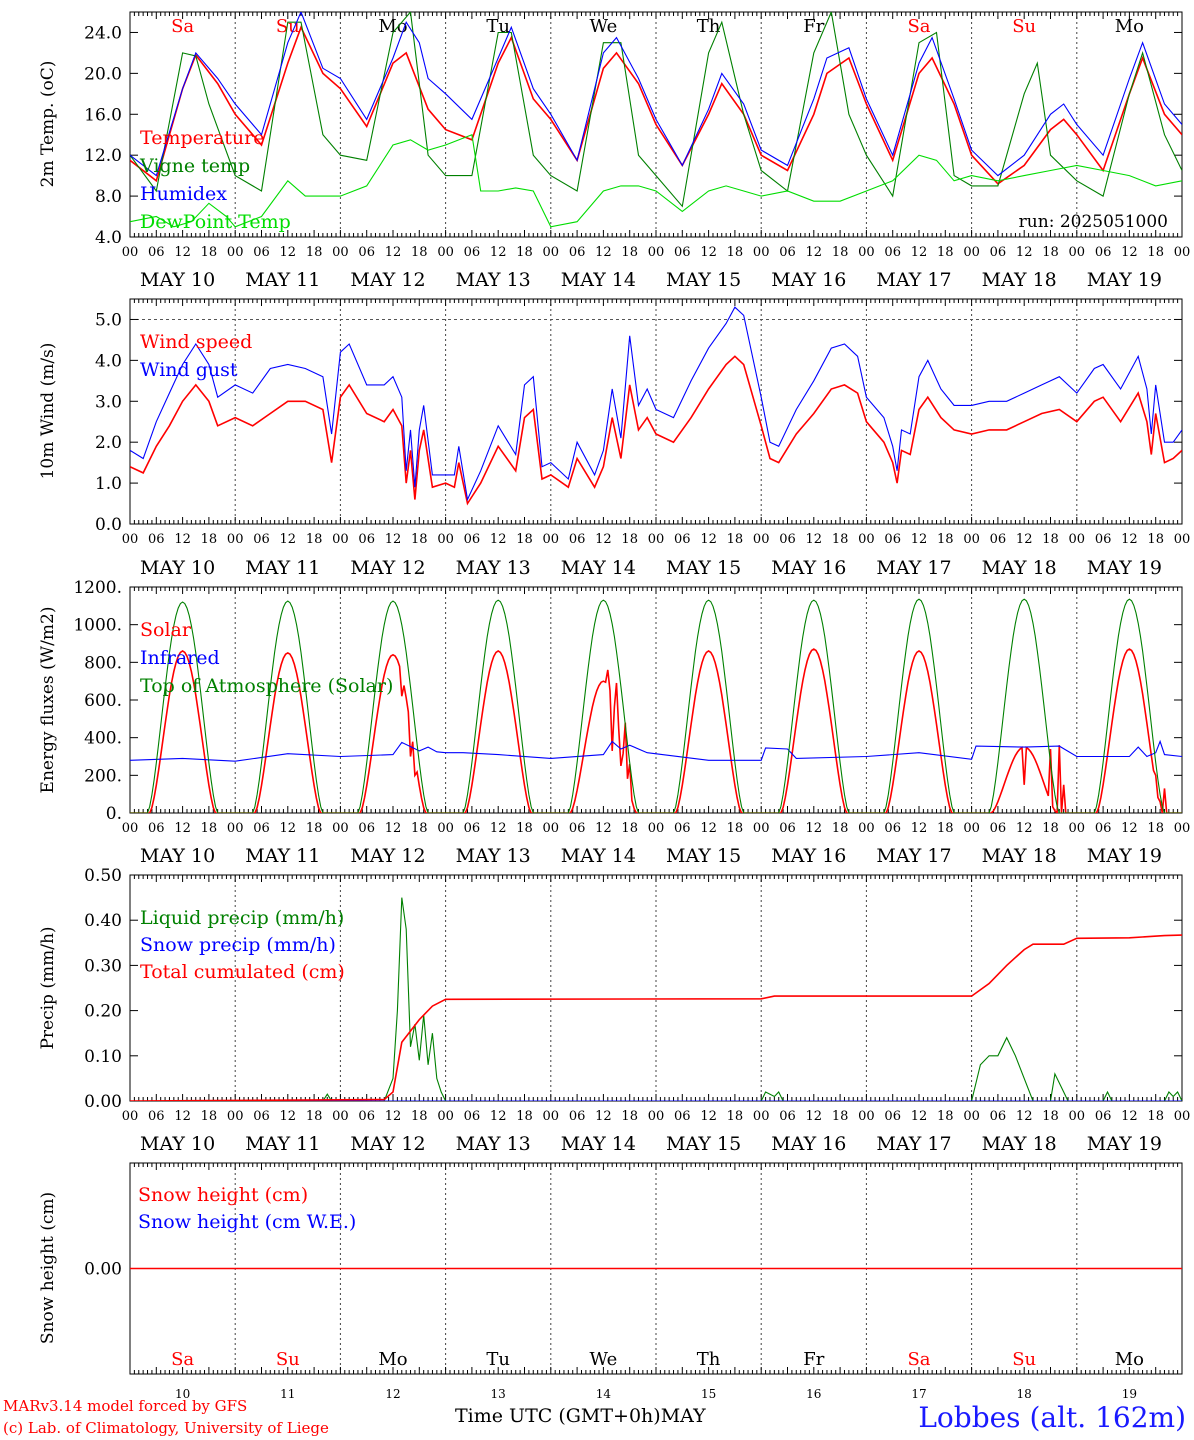 The width and height of the screenshot is (1194, 1440). What do you see at coordinates (913, 568) in the screenshot?
I see `date-label: MAY 17` at bounding box center [913, 568].